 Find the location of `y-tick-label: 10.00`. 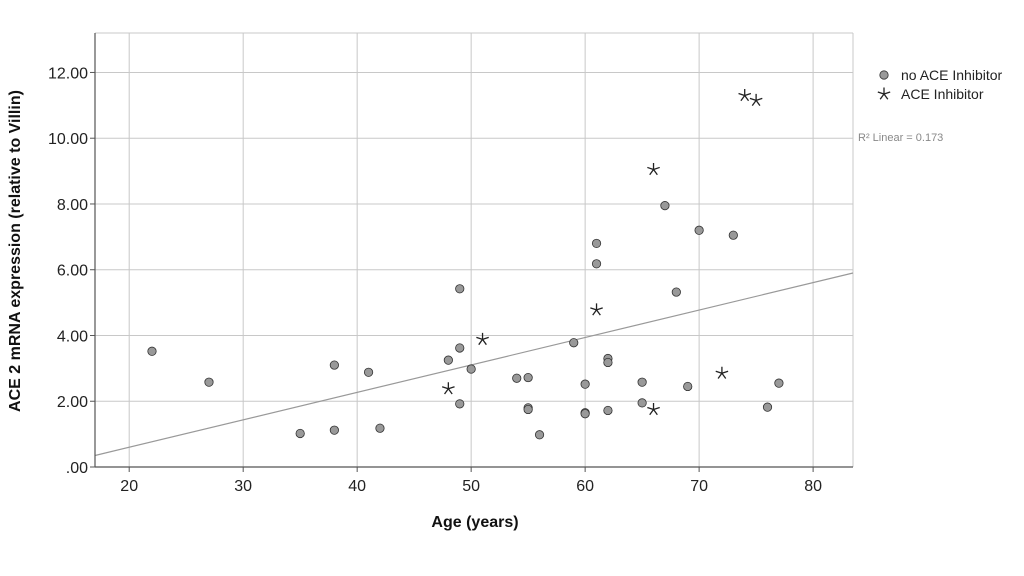

y-tick-label: 10.00 is located at coordinates (68, 139).